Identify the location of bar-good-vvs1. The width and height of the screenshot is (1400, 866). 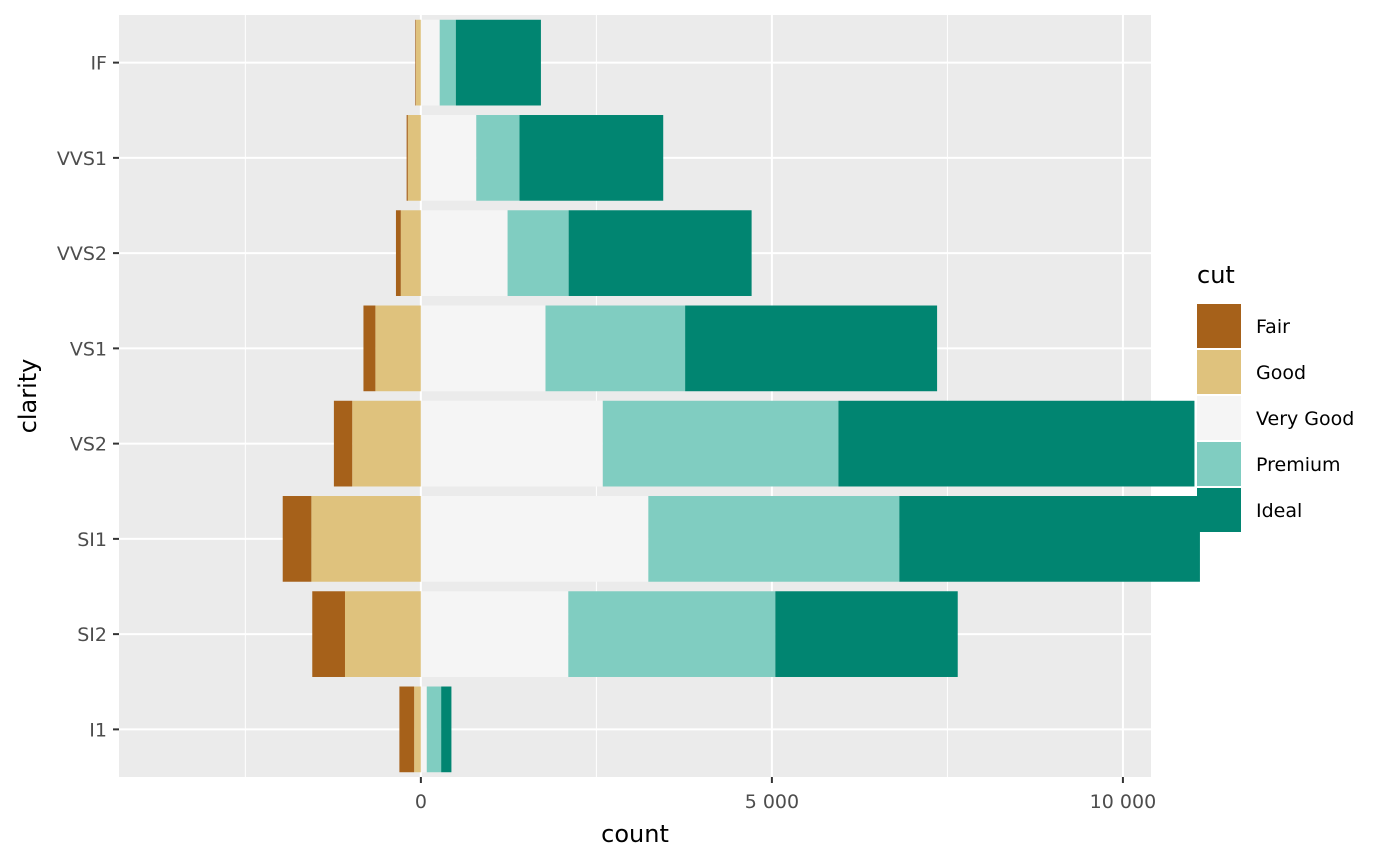
(414, 158).